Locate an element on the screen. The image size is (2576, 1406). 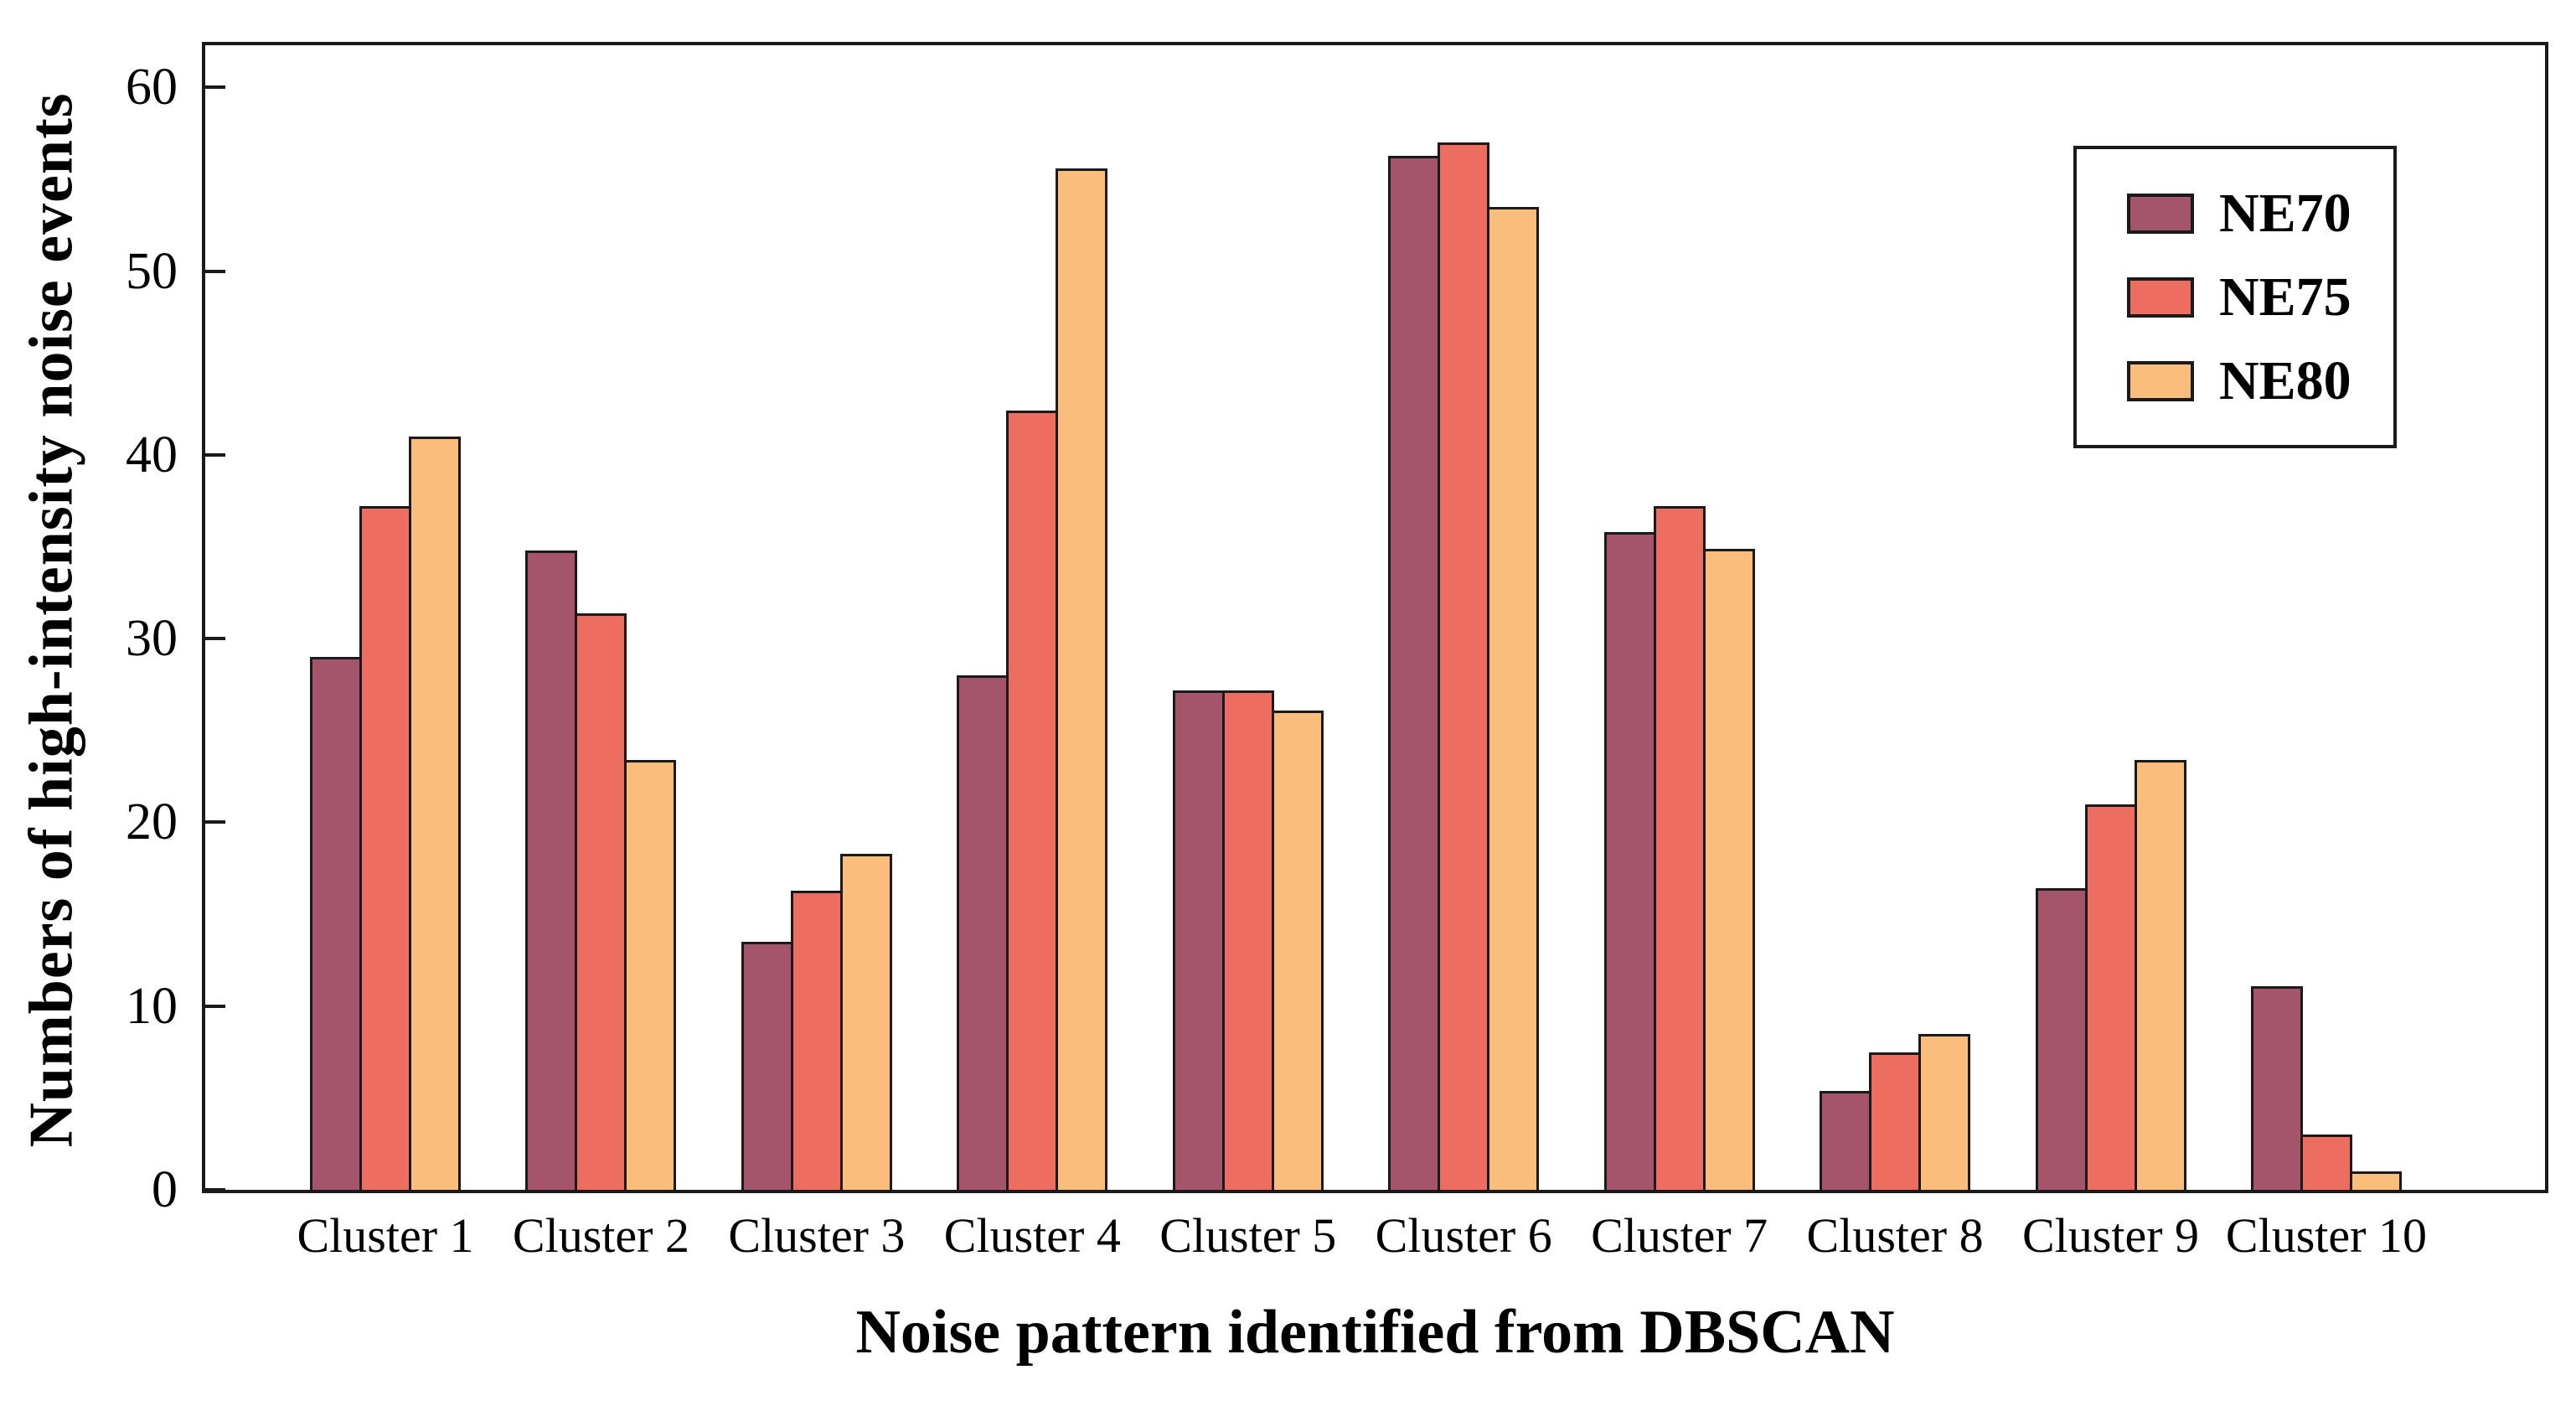
legend-entry-ne70: NE70 is located at coordinates (2260, 213).